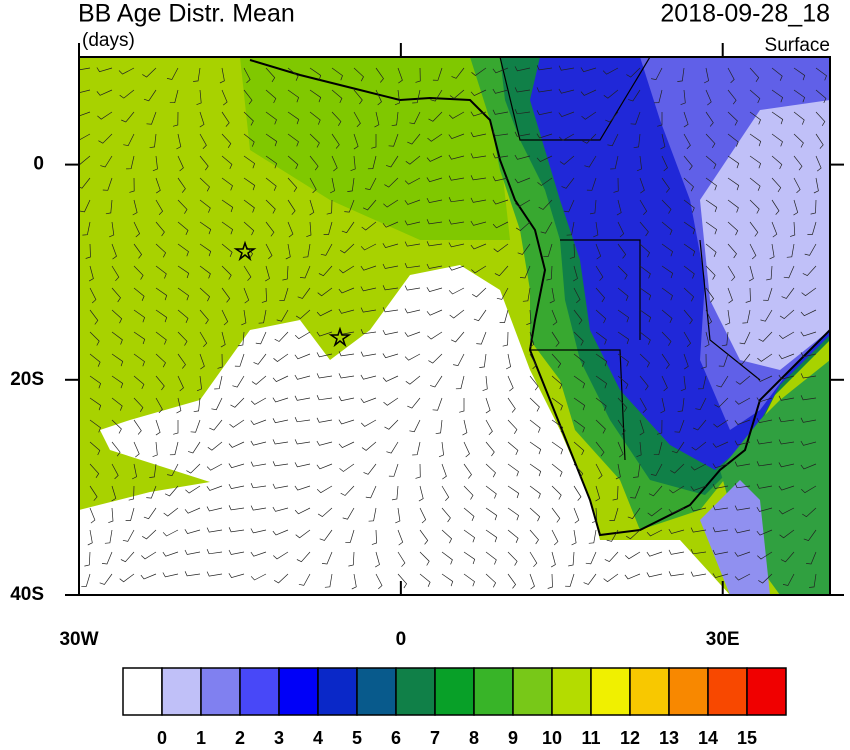 The width and height of the screenshot is (850, 750). Describe the element at coordinates (375, 148) in the screenshot. I see `field-band` at that location.